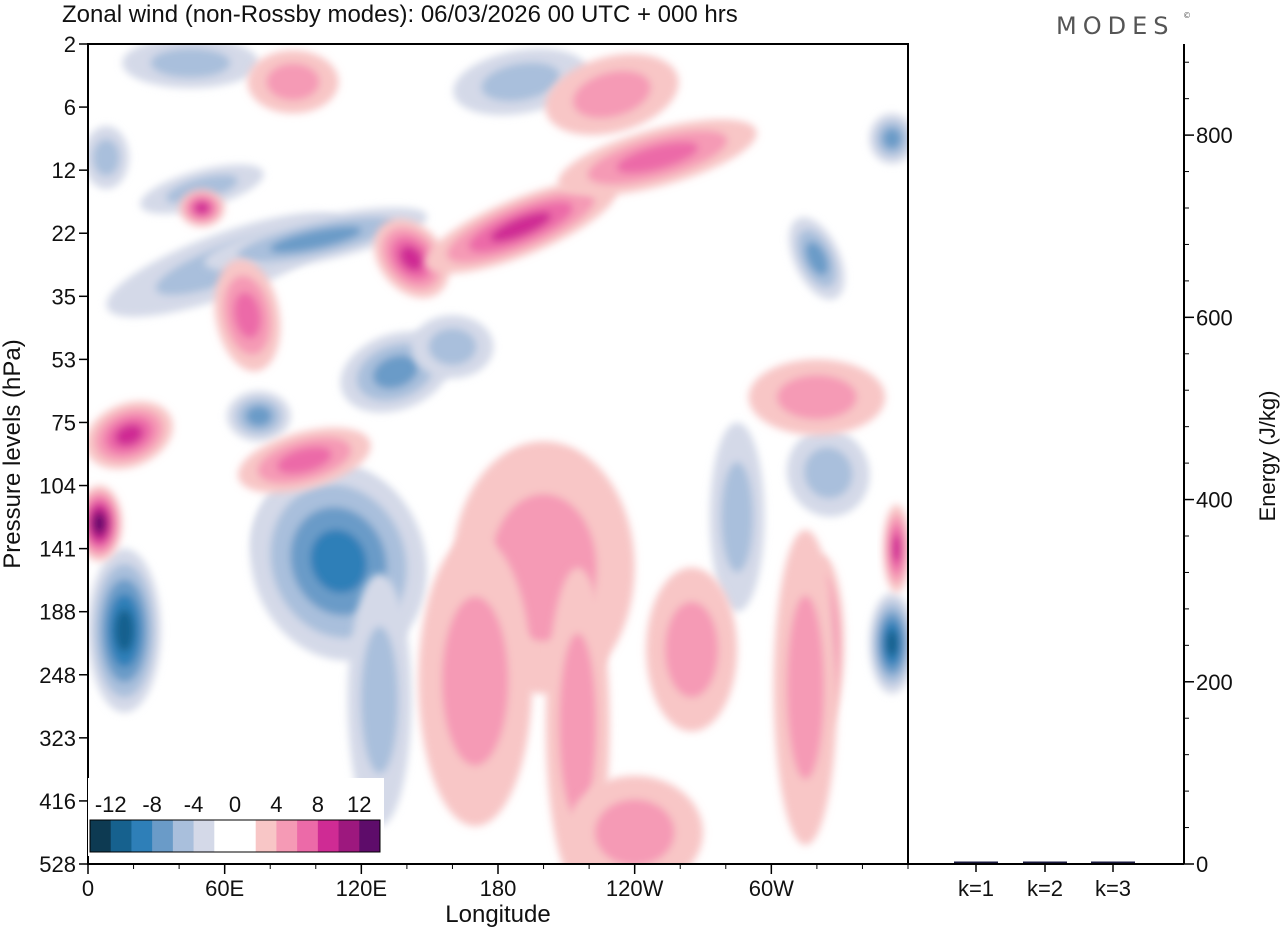  Describe the element at coordinates (497, 914) in the screenshot. I see `x-axis-label: Longitude` at that location.